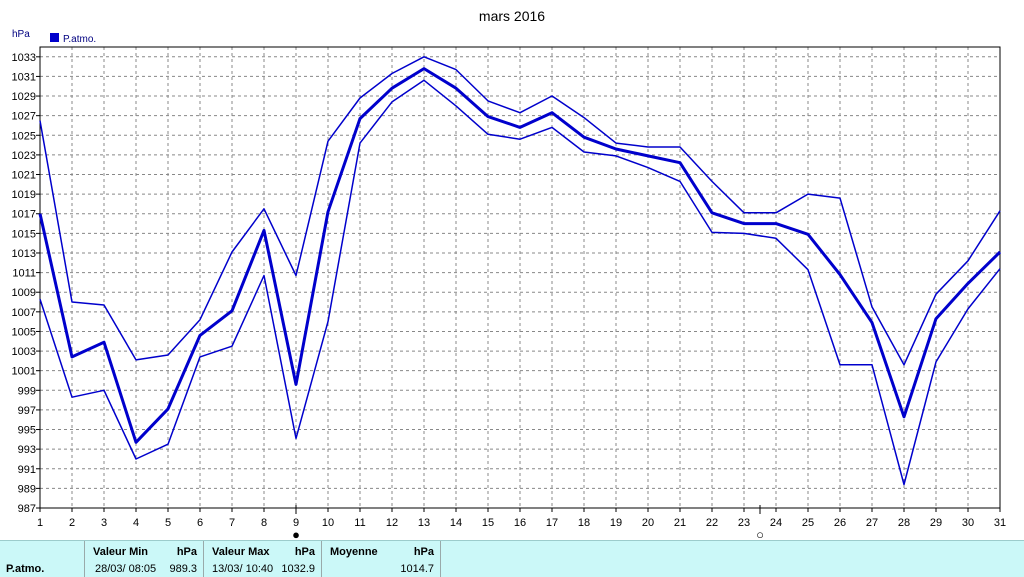 The height and width of the screenshot is (577, 1024). Describe the element at coordinates (872, 523) in the screenshot. I see `x-tick-label: 27` at that location.